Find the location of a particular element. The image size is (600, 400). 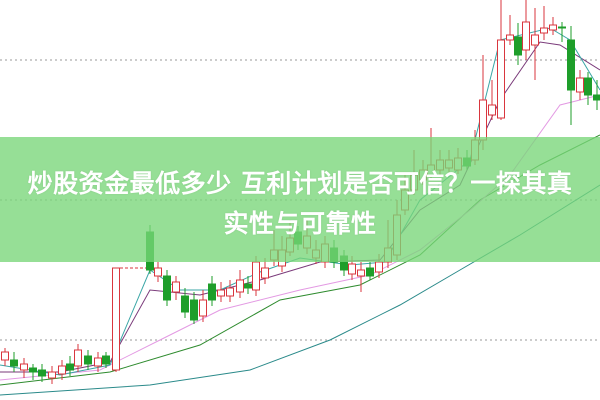

article-title-line-2: 实性与可靠性 is located at coordinates (300, 223).